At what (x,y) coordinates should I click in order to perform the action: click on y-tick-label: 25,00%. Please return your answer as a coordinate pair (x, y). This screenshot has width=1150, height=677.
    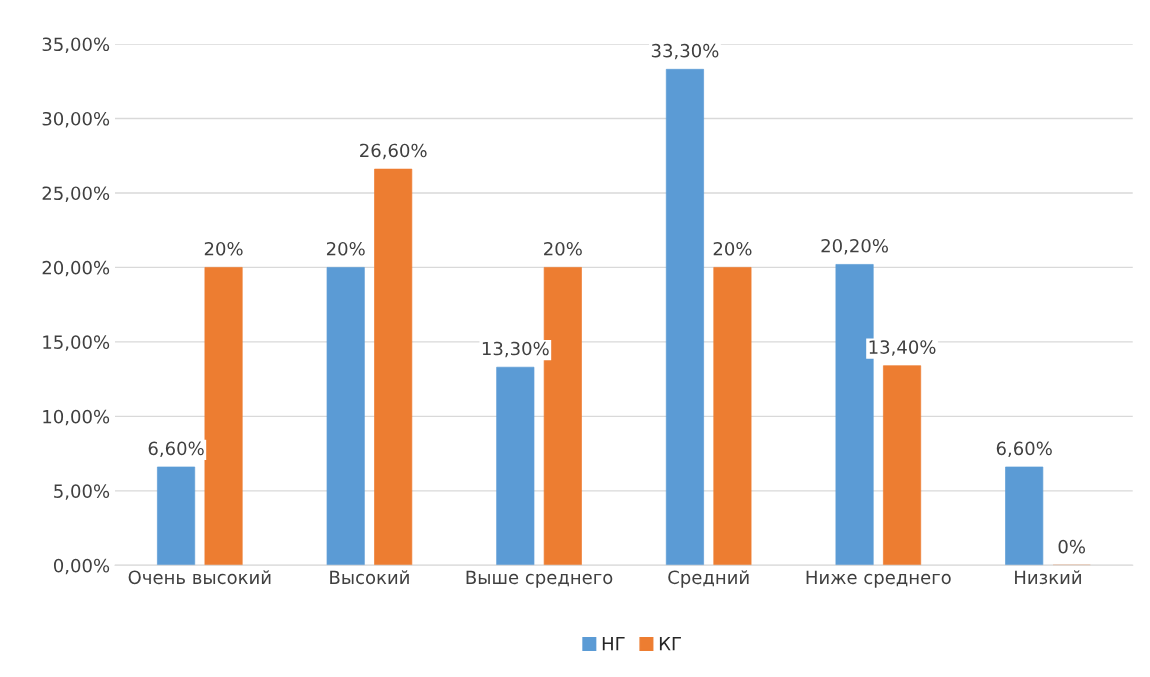
    Looking at the image, I should click on (76, 194).